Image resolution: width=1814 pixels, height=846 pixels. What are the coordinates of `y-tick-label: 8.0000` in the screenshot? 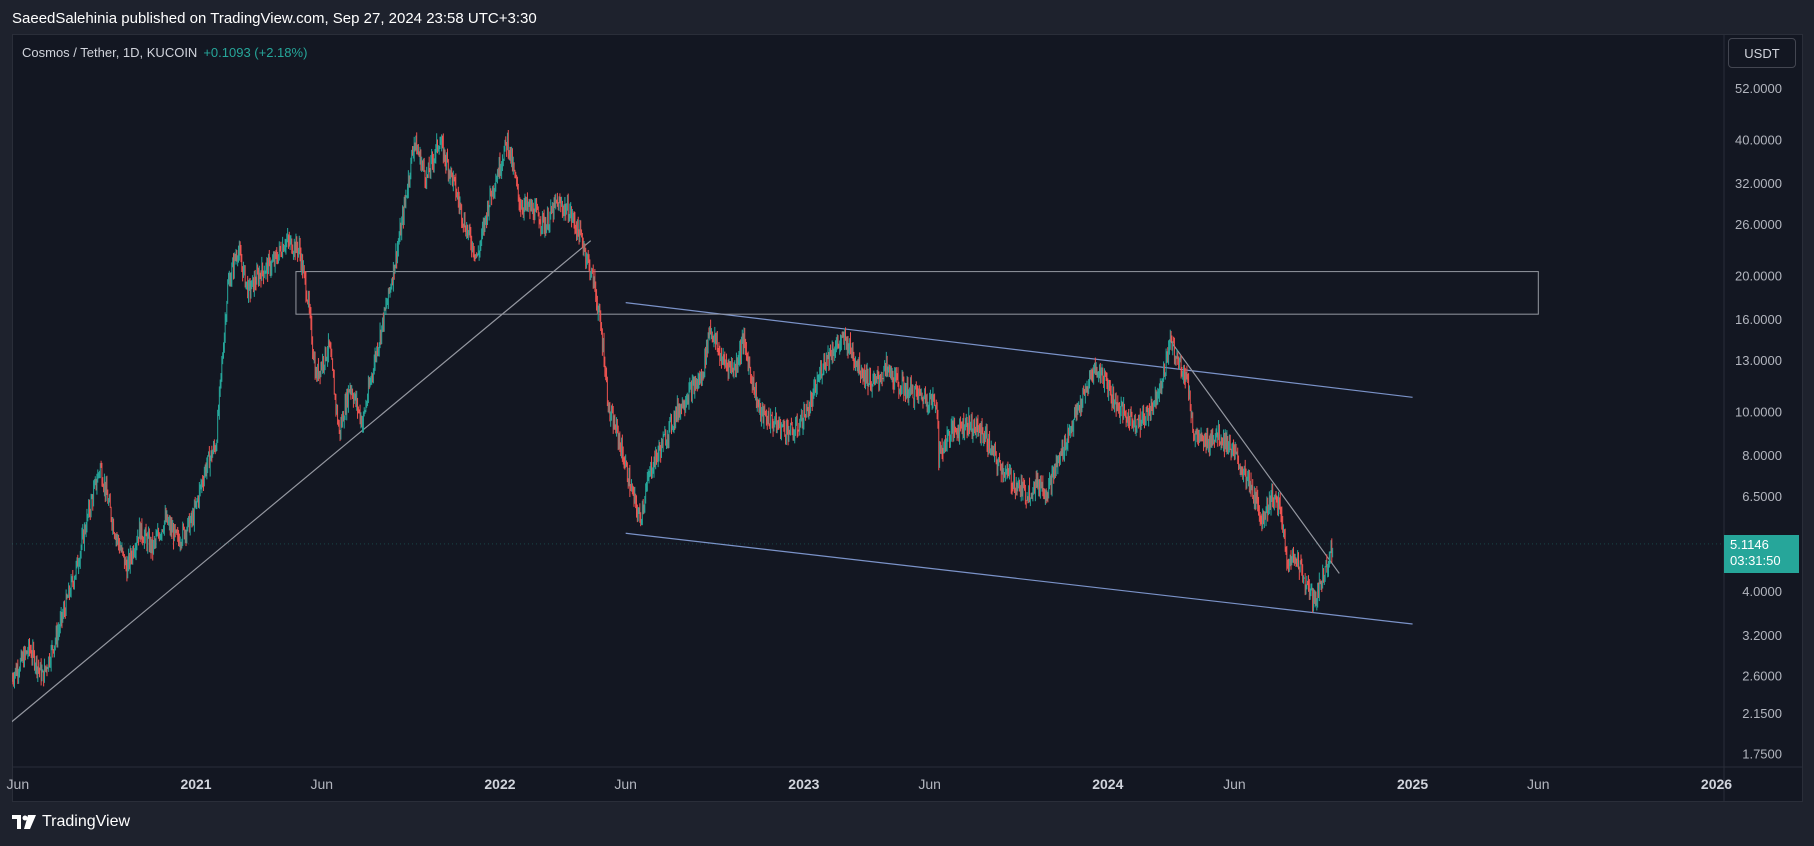 It's located at (1762, 455).